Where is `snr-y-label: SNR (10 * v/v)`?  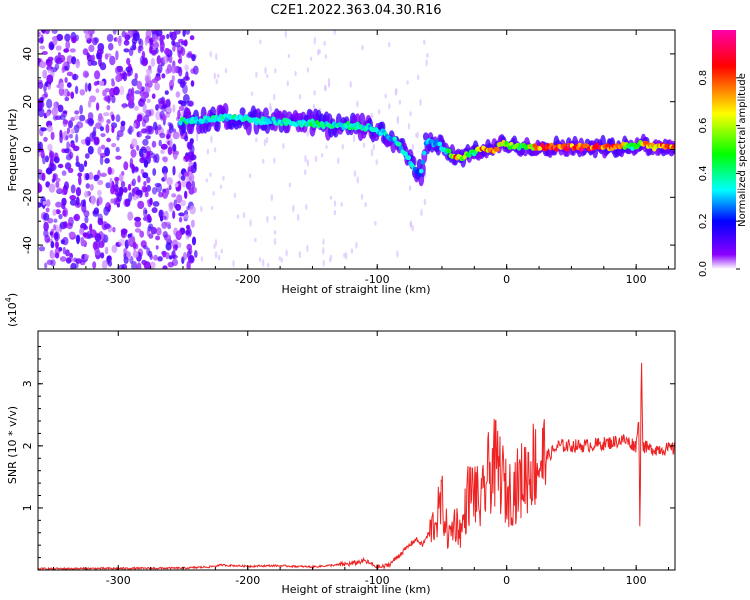 snr-y-label: SNR (10 * v/v) is located at coordinates (12, 445).